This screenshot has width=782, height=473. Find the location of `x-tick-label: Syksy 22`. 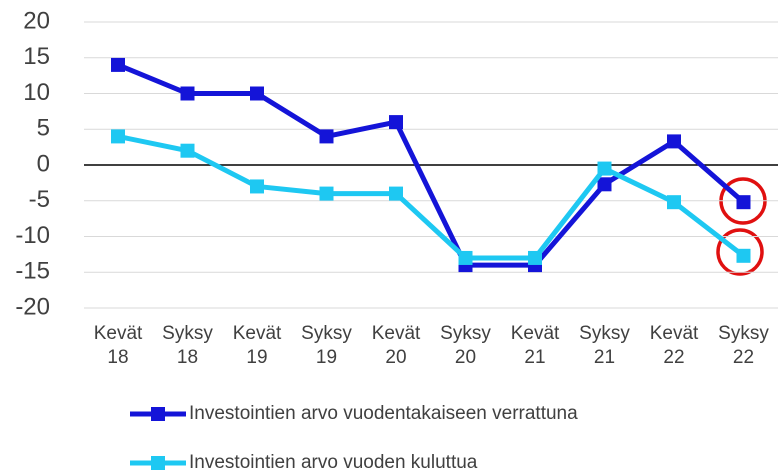

x-tick-label: Syksy 22 is located at coordinates (743, 345).